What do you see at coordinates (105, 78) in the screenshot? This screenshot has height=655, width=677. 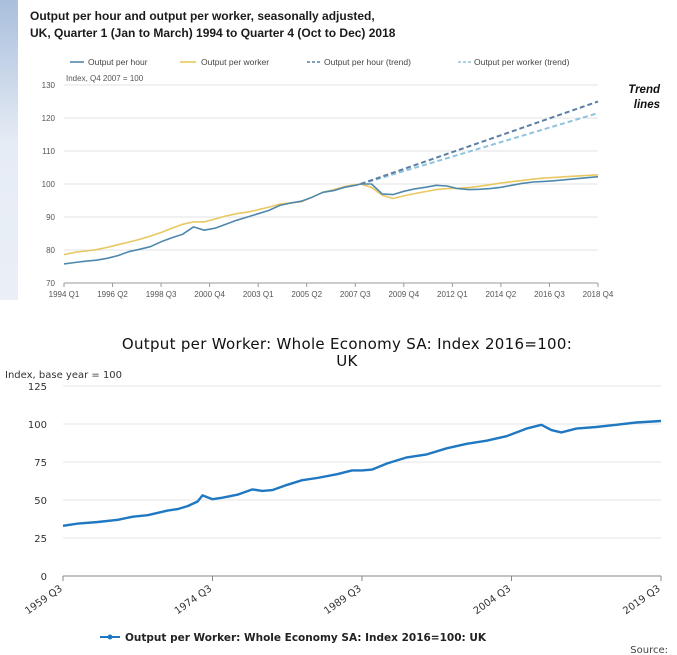 I see `chart1-ylabel: Index, Q4 2007 = 100` at bounding box center [105, 78].